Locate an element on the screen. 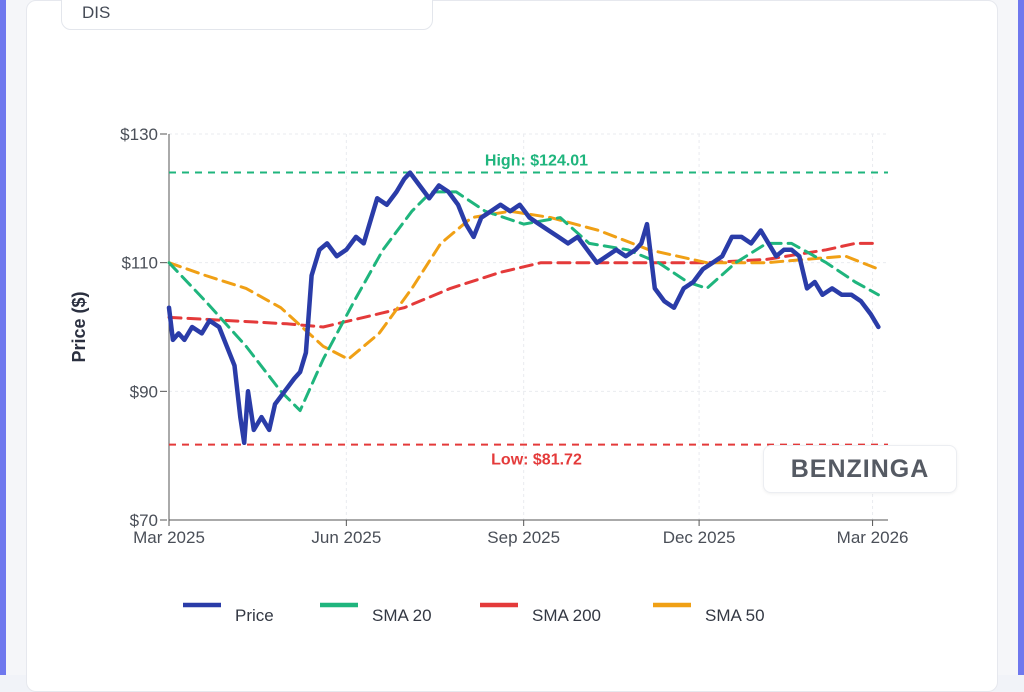  ticker-box is located at coordinates (247, 15).